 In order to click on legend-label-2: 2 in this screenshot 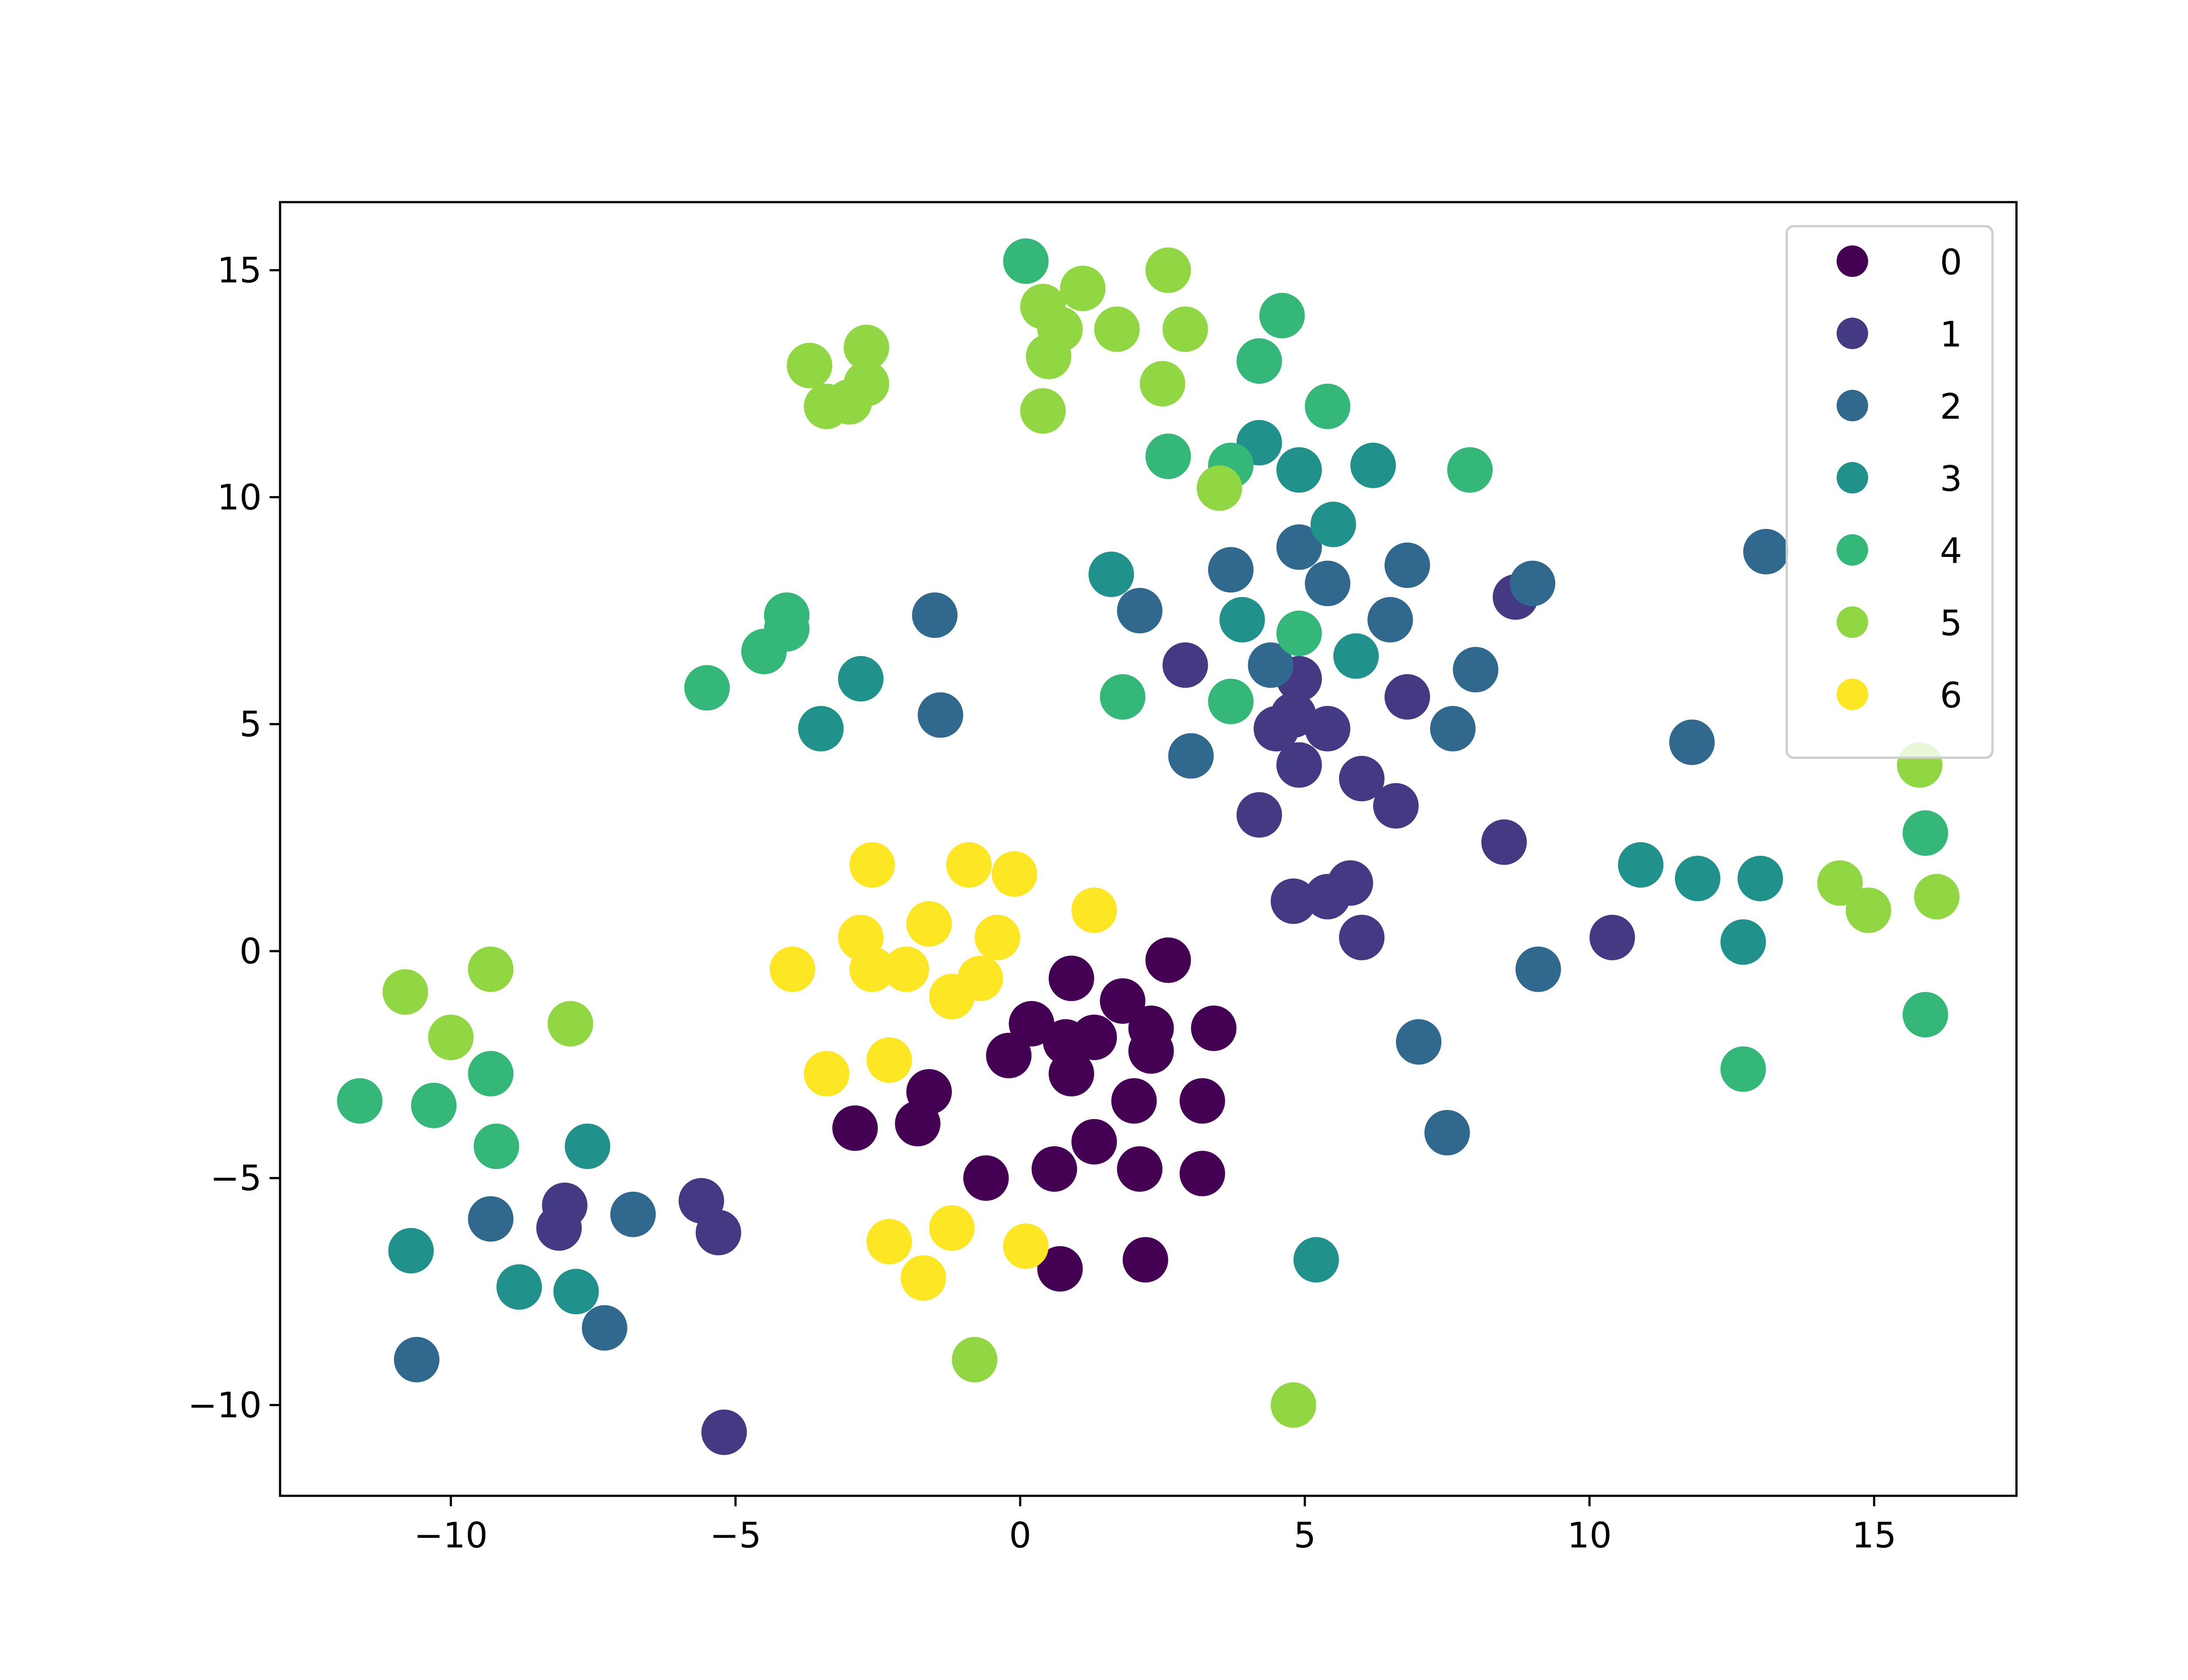, I will do `click(1951, 406)`.